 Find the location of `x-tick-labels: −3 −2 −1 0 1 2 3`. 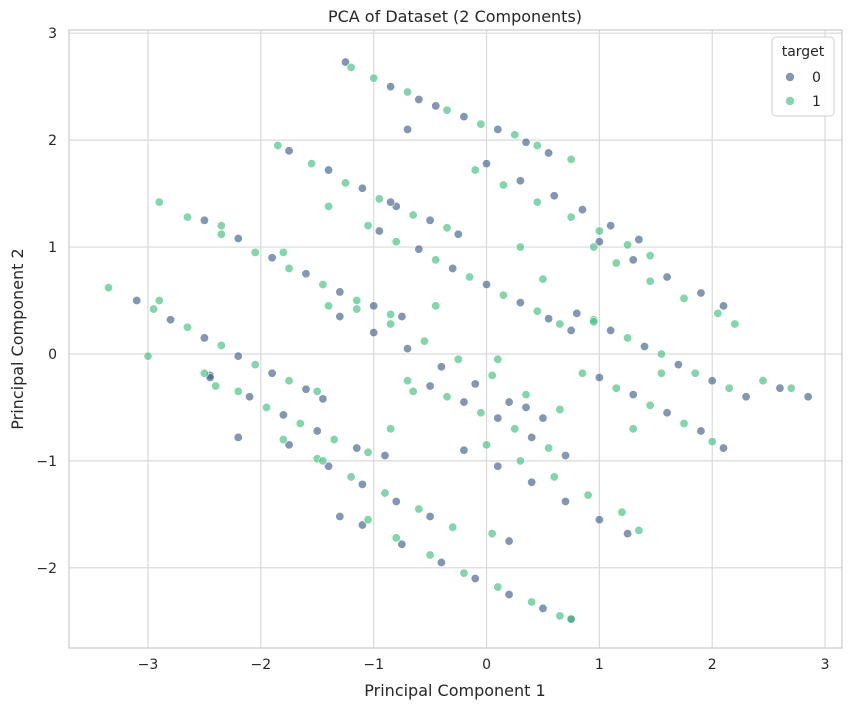

x-tick-labels: −3 −2 −1 0 1 2 3 is located at coordinates (484, 665).